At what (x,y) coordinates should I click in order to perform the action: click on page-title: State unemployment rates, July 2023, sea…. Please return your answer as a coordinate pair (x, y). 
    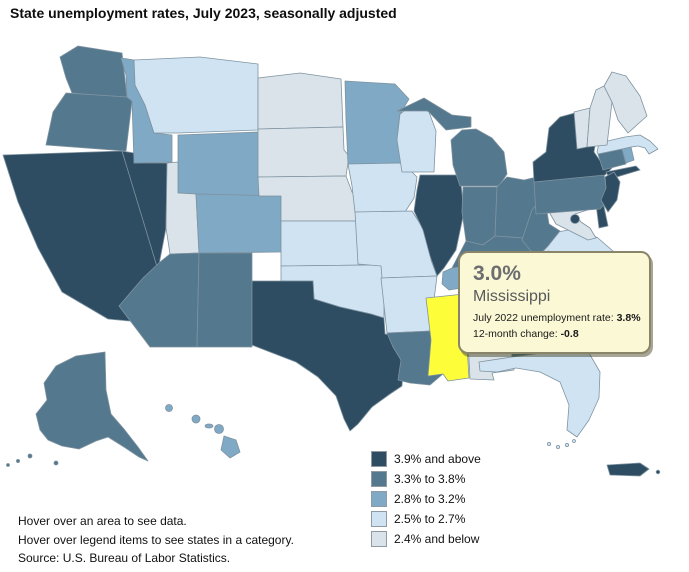
    Looking at the image, I should click on (203, 13).